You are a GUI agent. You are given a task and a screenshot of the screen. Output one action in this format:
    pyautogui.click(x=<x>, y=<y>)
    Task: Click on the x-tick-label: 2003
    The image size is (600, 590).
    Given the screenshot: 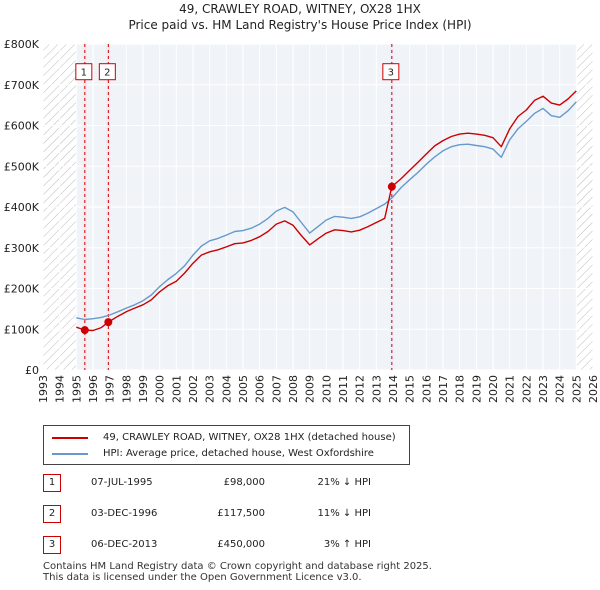 What is the action you would take?
    pyautogui.click(x=210, y=389)
    